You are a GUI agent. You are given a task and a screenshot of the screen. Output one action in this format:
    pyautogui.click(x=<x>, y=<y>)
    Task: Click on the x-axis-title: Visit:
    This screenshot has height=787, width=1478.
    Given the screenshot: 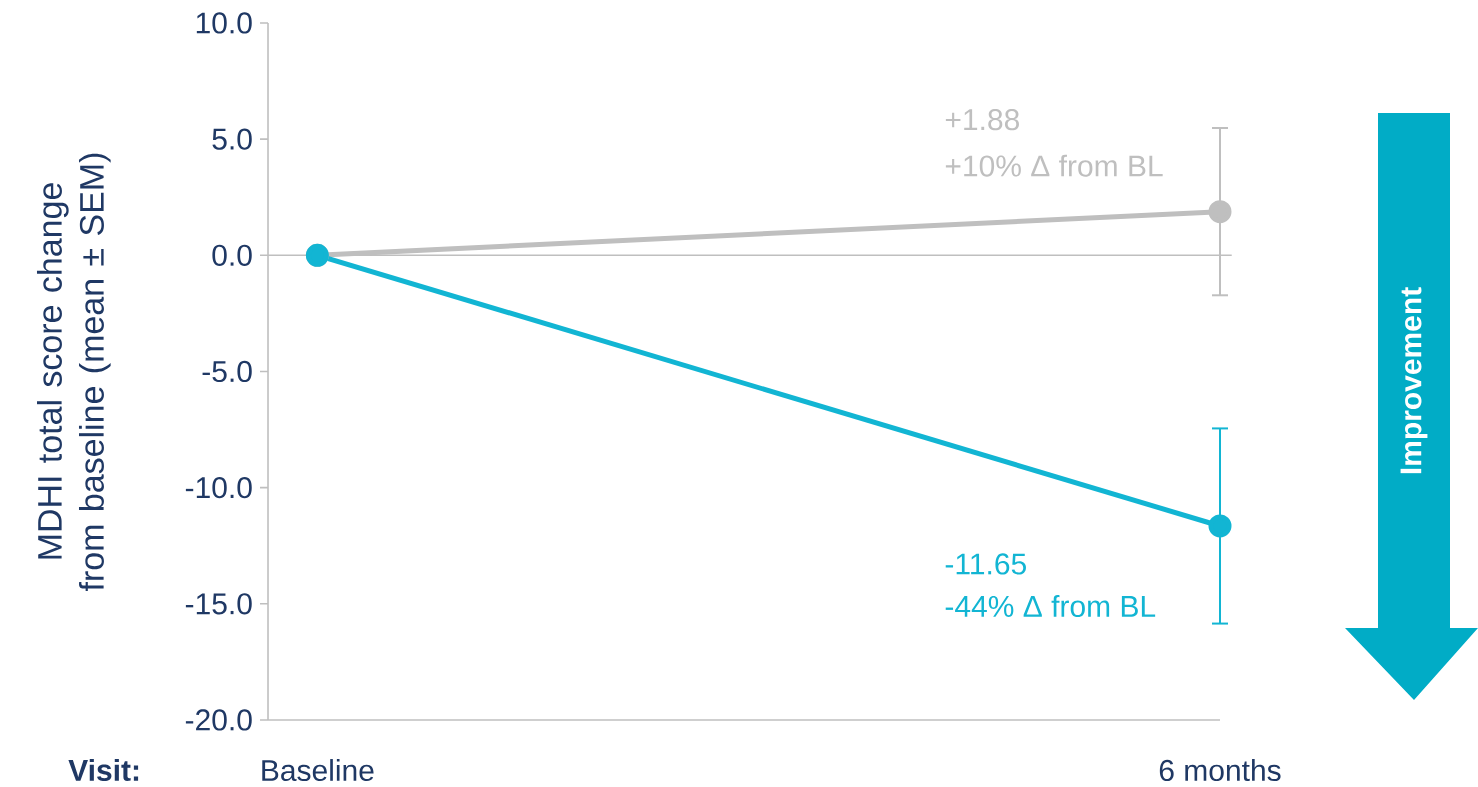 What is the action you would take?
    pyautogui.click(x=103, y=769)
    